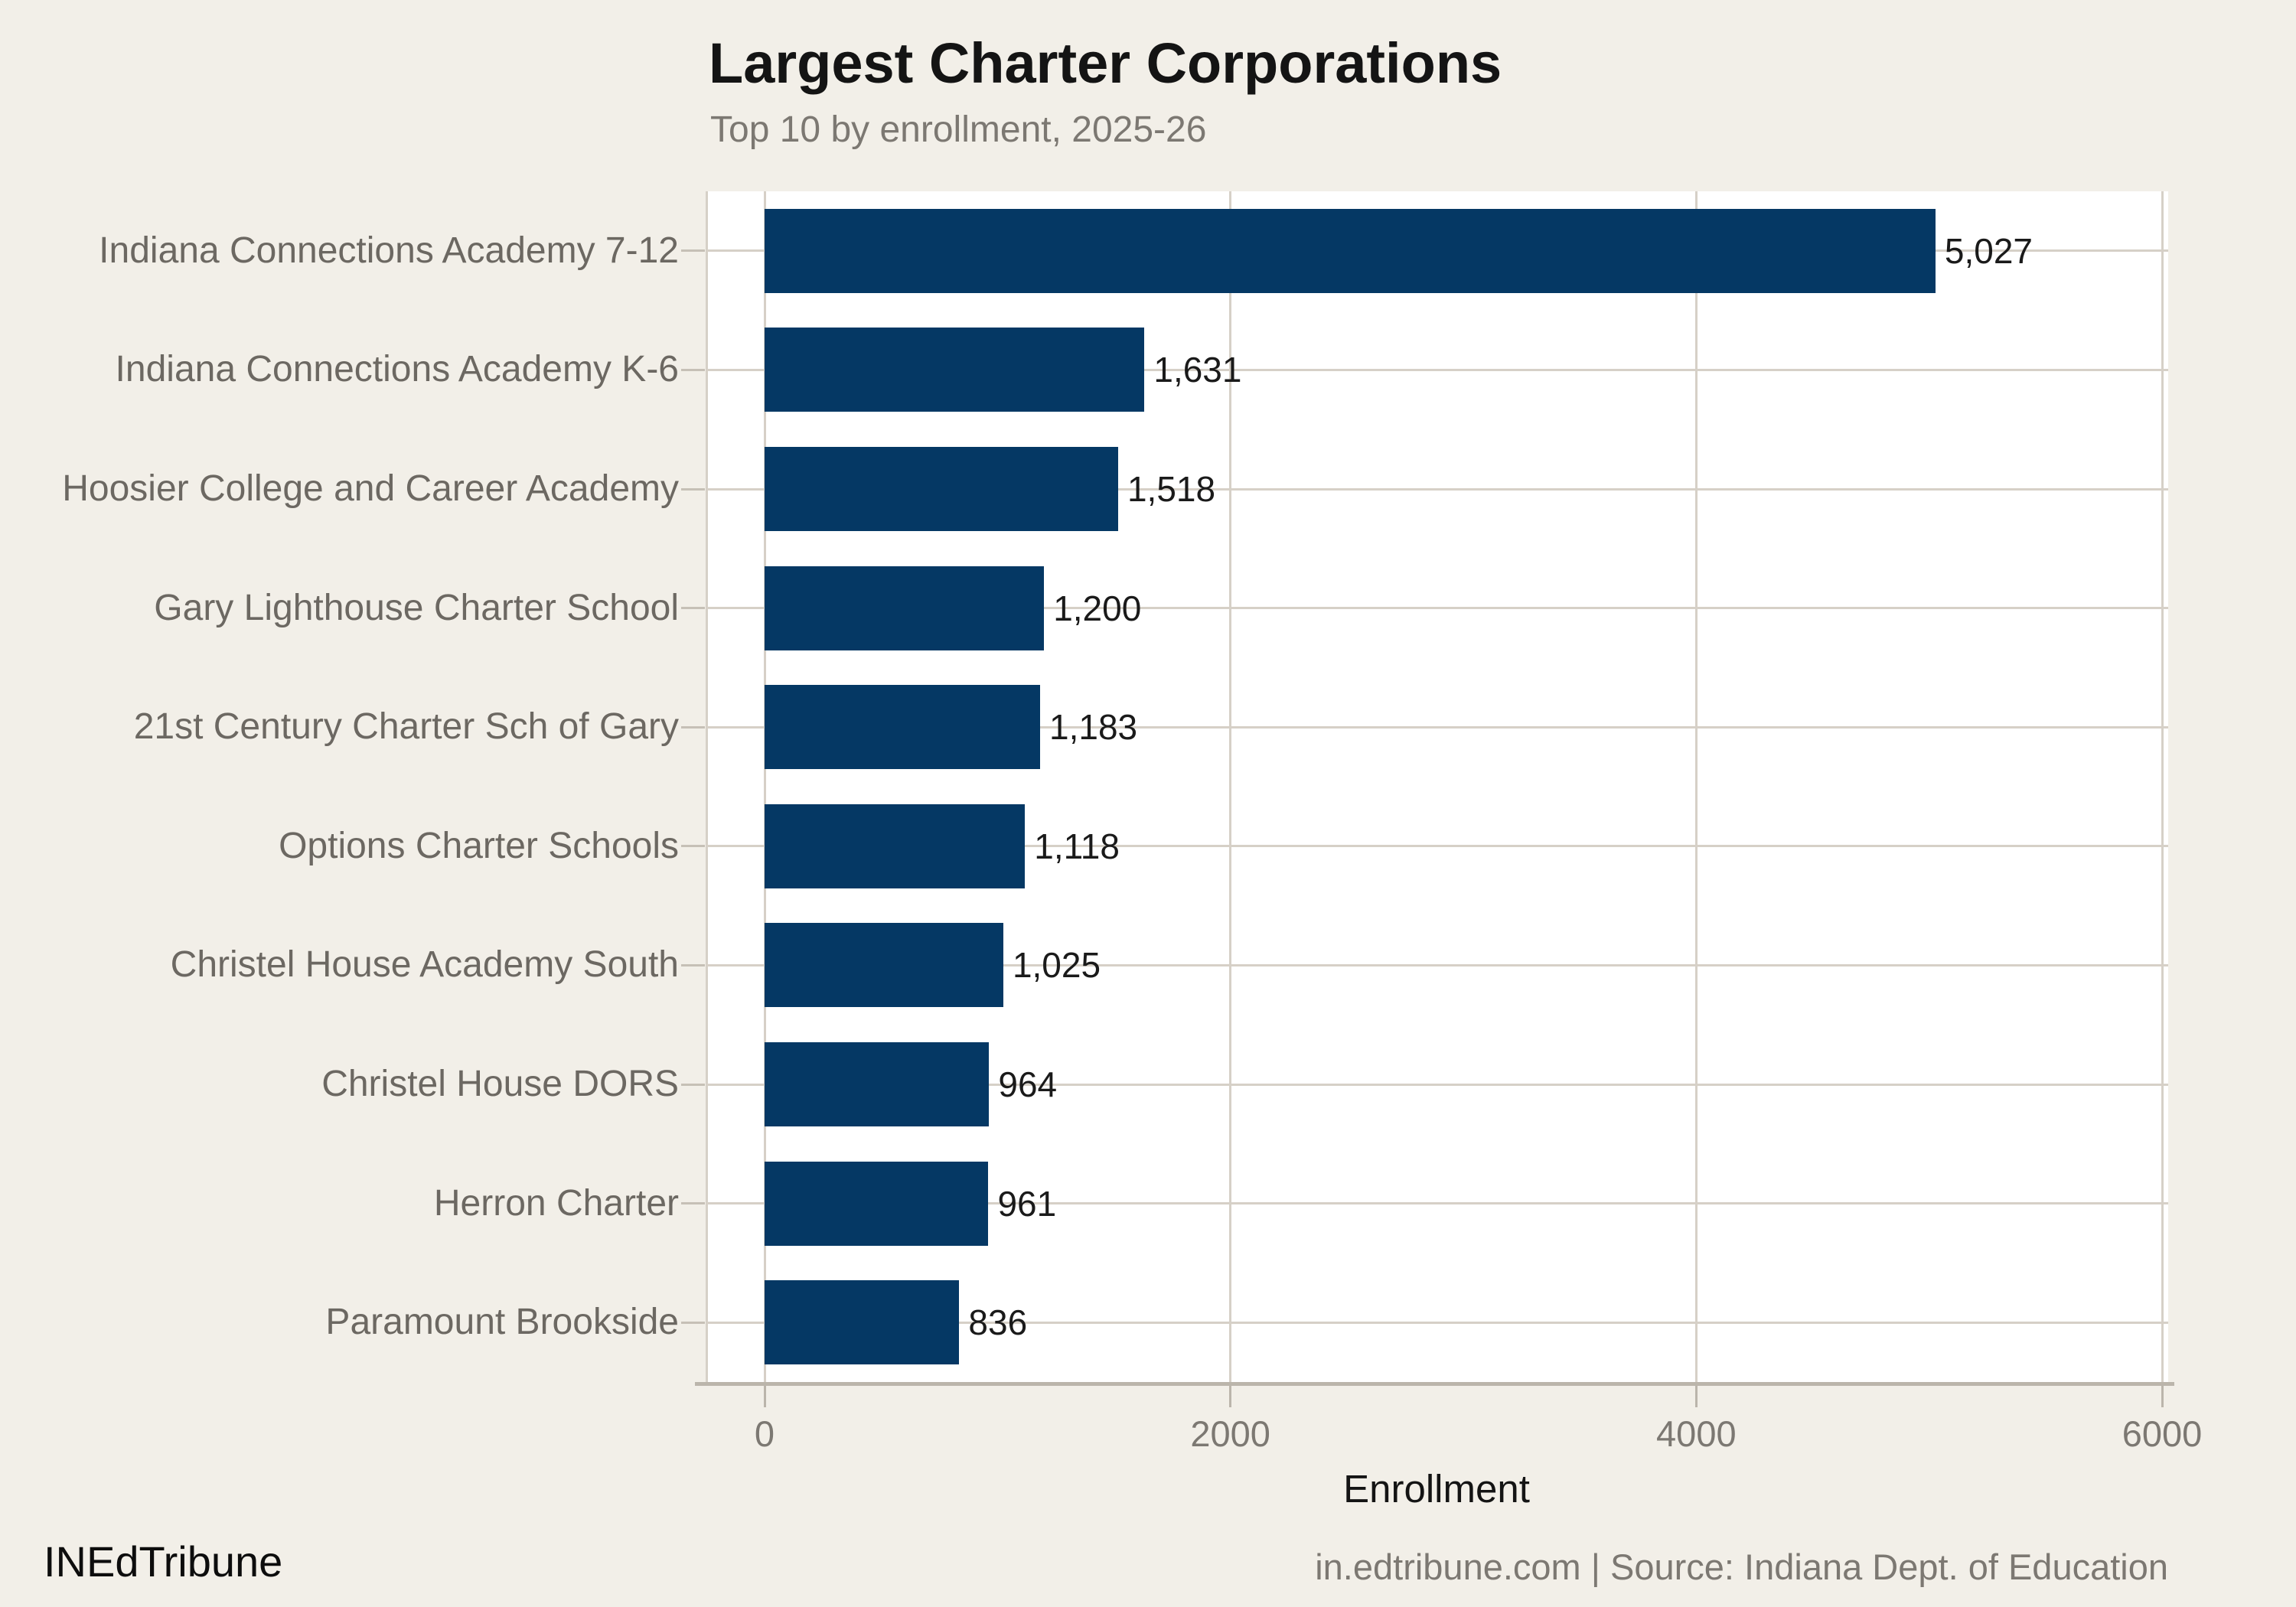 Image resolution: width=2296 pixels, height=1607 pixels. Describe the element at coordinates (1105, 63) in the screenshot. I see `chart-title: Largest Charter Corporations` at that location.